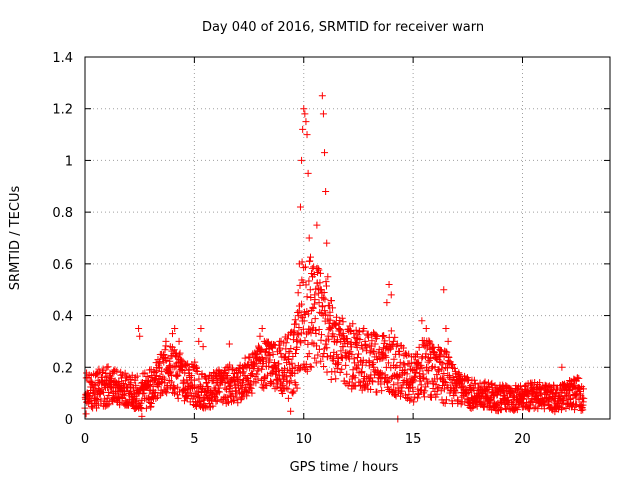 This screenshot has width=640, height=480. Describe the element at coordinates (413, 439) in the screenshot. I see `x-tick-label: 15` at that location.